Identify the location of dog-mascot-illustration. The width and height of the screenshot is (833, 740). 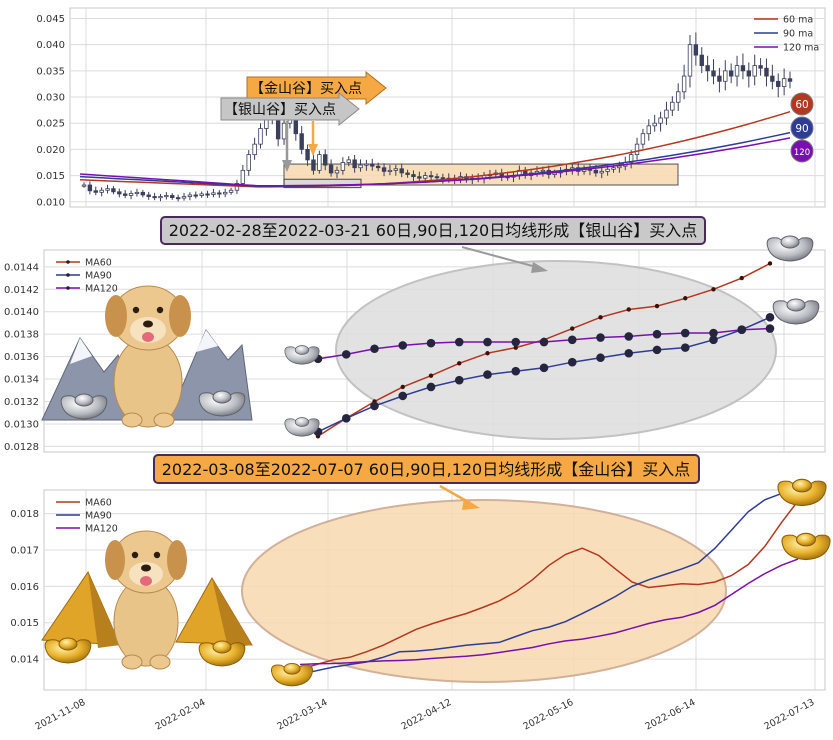
(147, 600).